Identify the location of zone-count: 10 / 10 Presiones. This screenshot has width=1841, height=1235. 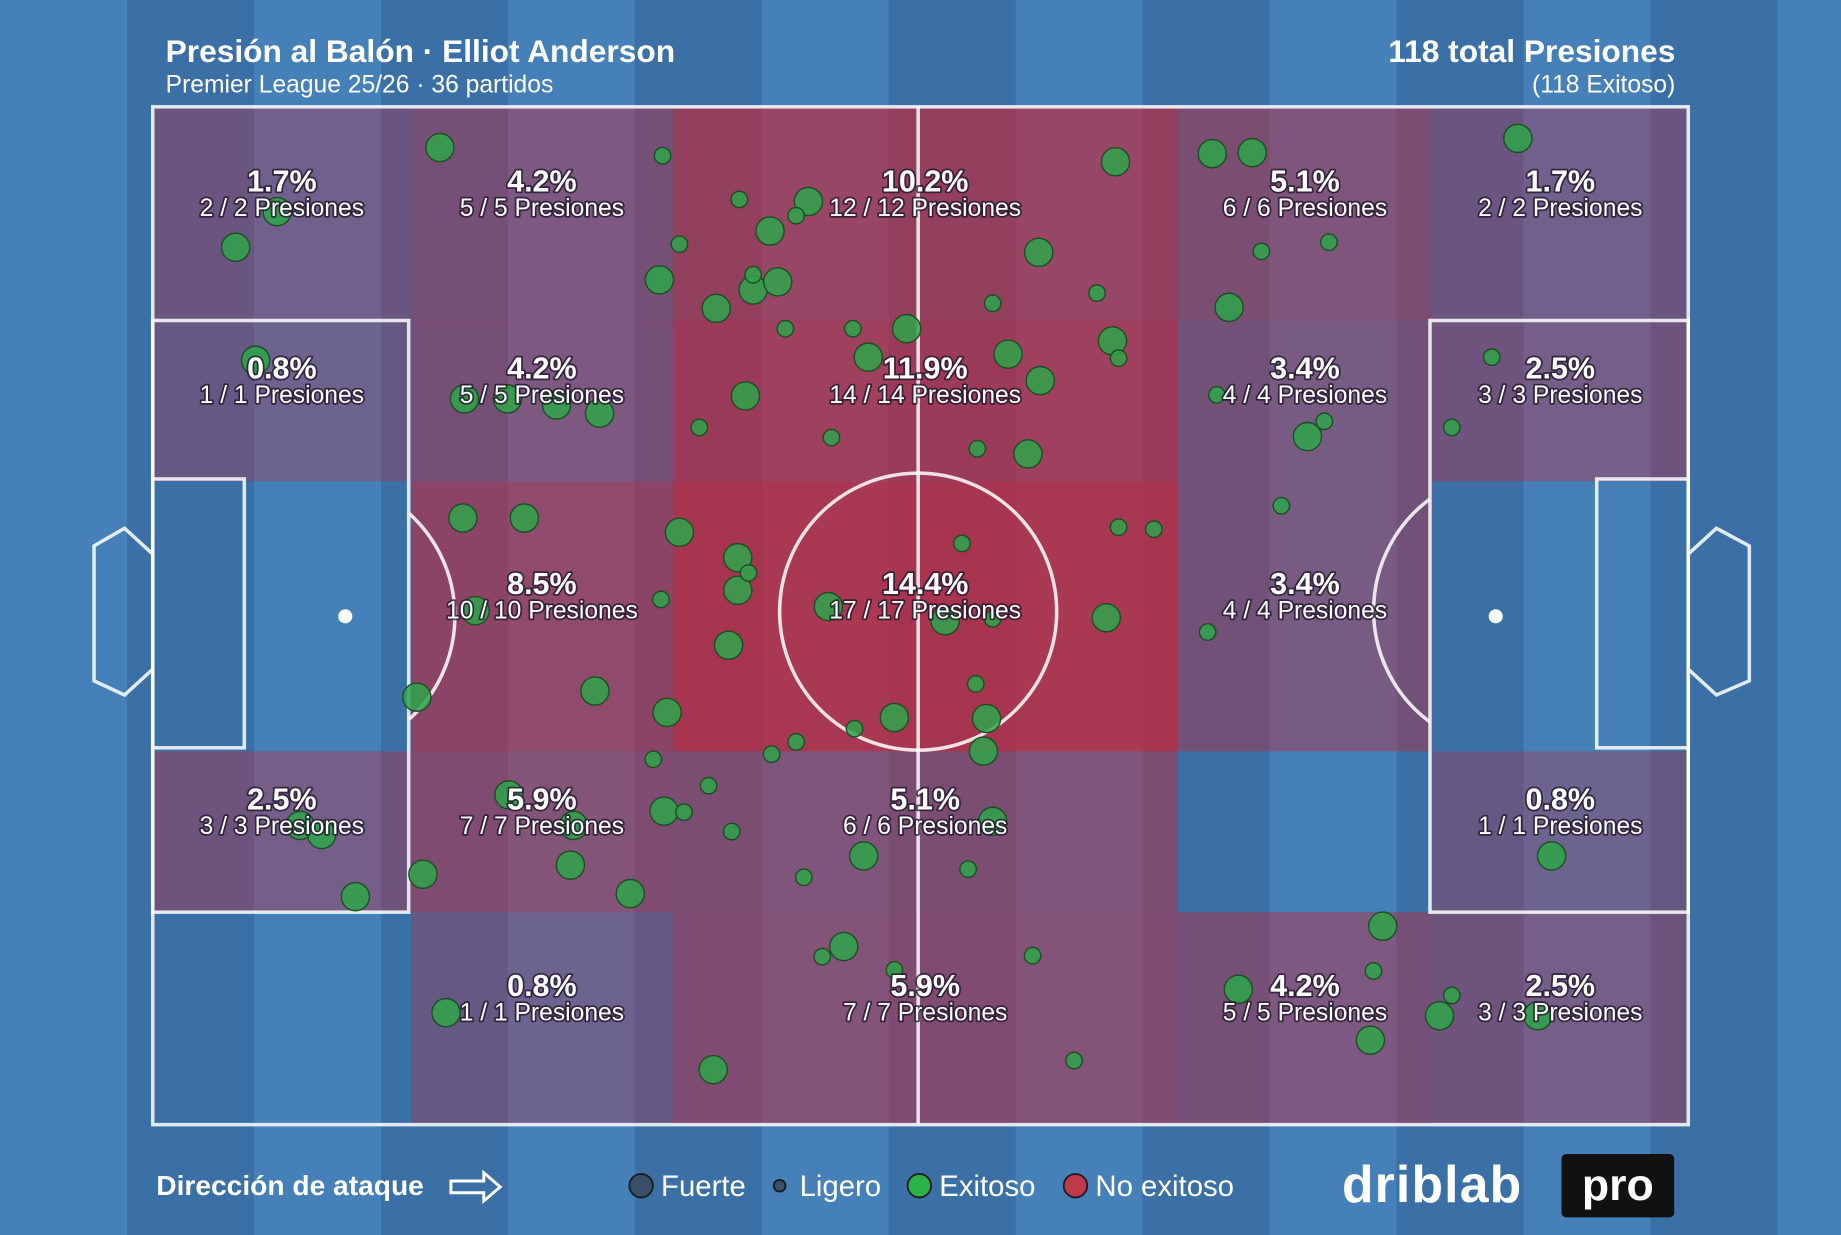
(542, 611).